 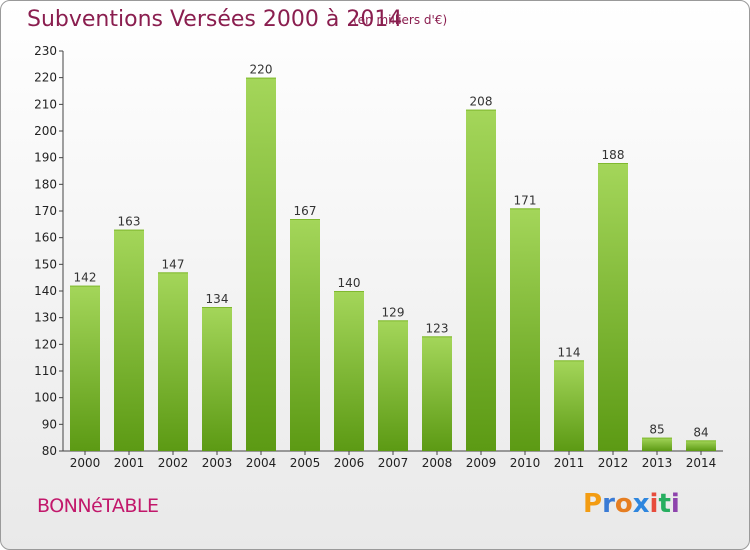 I want to click on logo-letter: P, so click(x=593, y=504).